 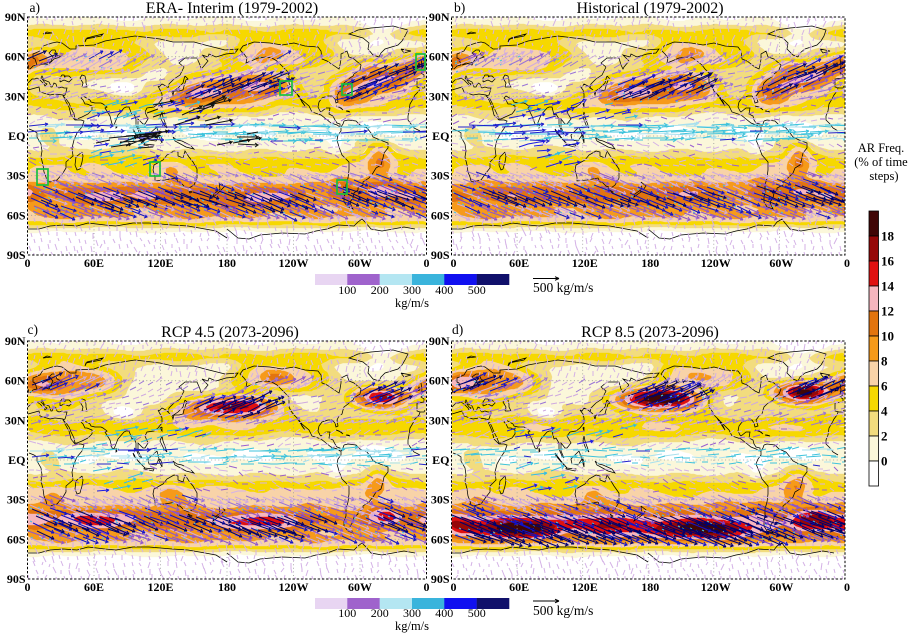 What do you see at coordinates (888, 236) in the screenshot?
I see `svg-text: 18` at bounding box center [888, 236].